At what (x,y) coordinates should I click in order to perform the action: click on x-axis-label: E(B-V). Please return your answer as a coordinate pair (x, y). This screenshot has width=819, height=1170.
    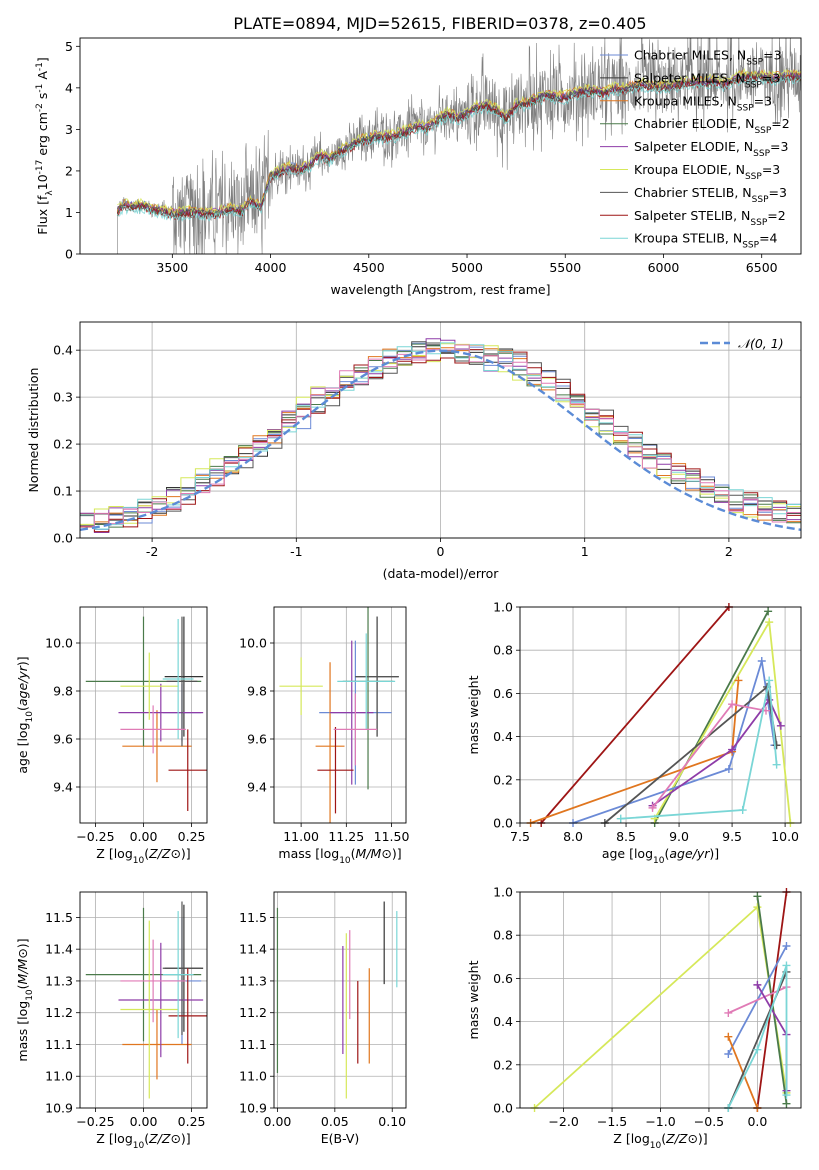
    Looking at the image, I should click on (340, 1138).